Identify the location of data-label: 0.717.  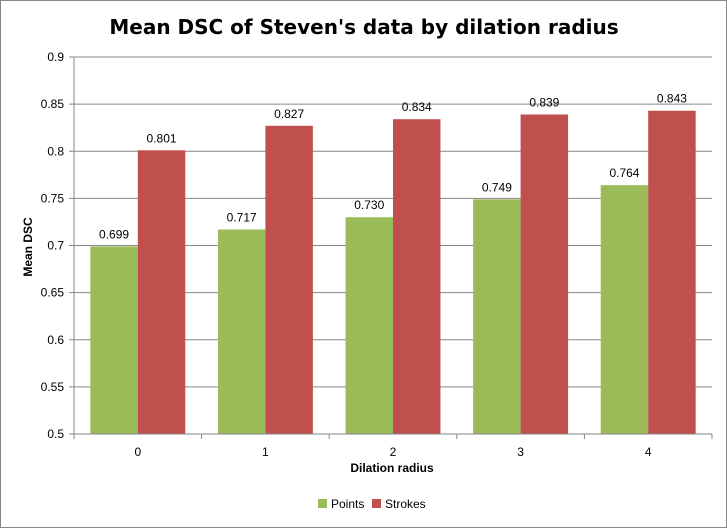
(242, 217).